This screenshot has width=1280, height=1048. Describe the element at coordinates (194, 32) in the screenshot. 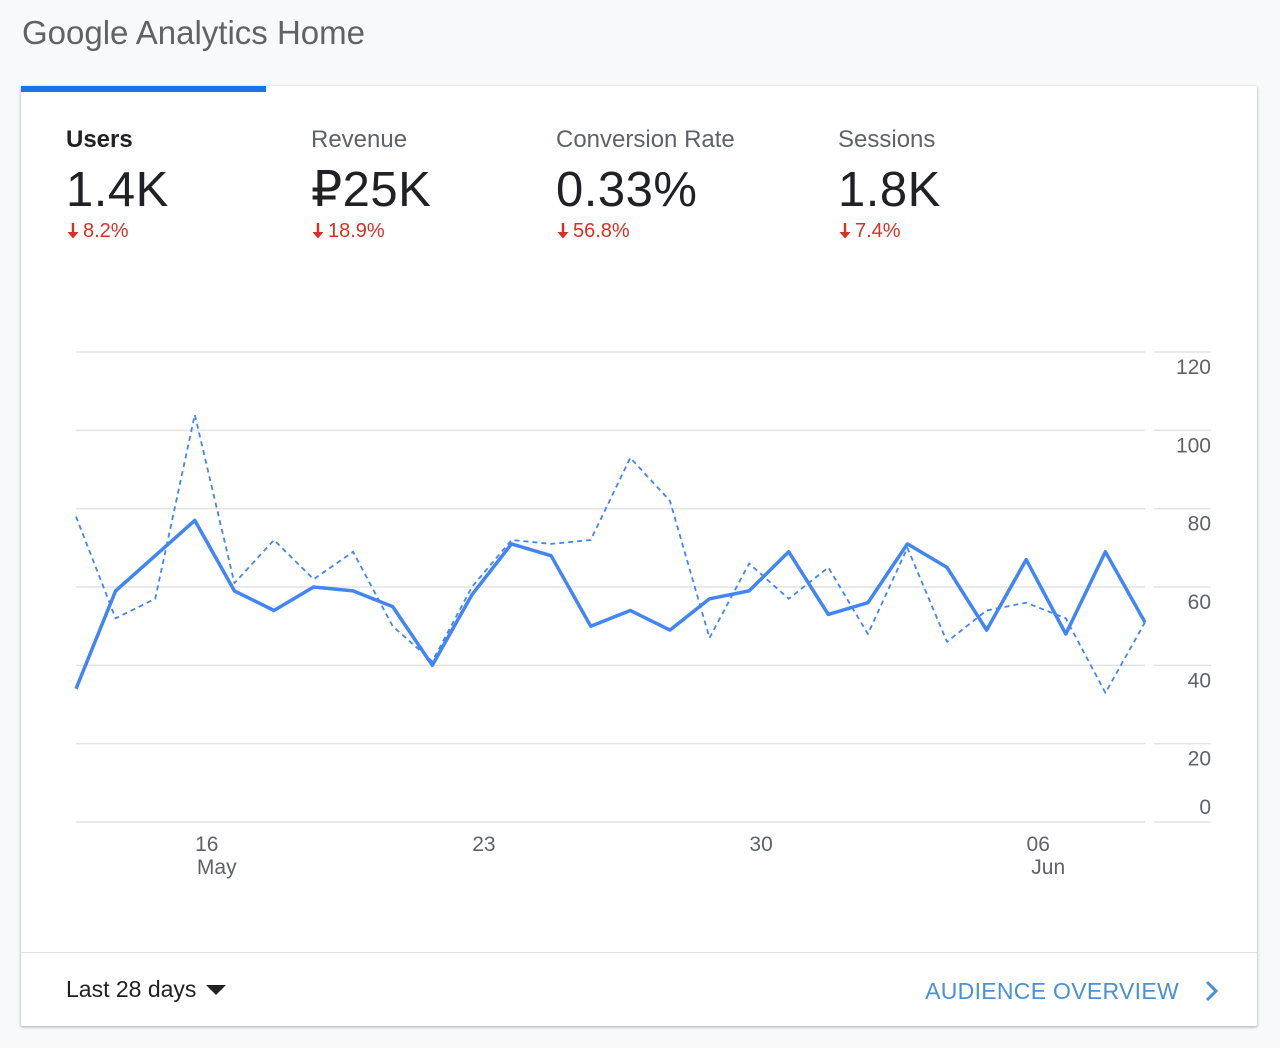

I see `page-title: Google Analytics Home` at that location.